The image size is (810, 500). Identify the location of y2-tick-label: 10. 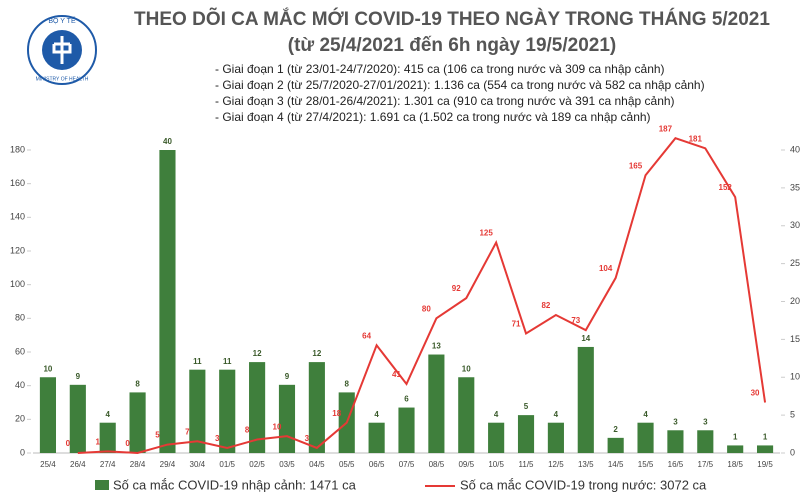
(795, 377).